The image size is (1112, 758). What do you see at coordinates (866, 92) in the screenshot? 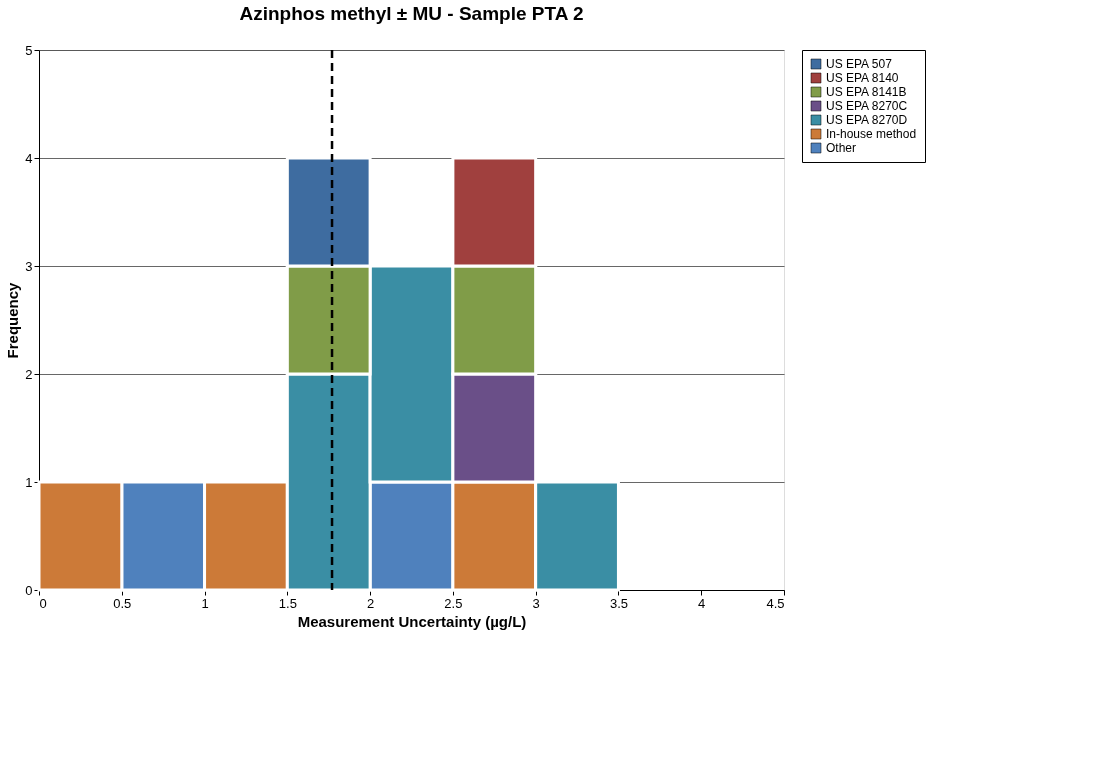
I see `legend-label: US EPA 8141B` at bounding box center [866, 92].